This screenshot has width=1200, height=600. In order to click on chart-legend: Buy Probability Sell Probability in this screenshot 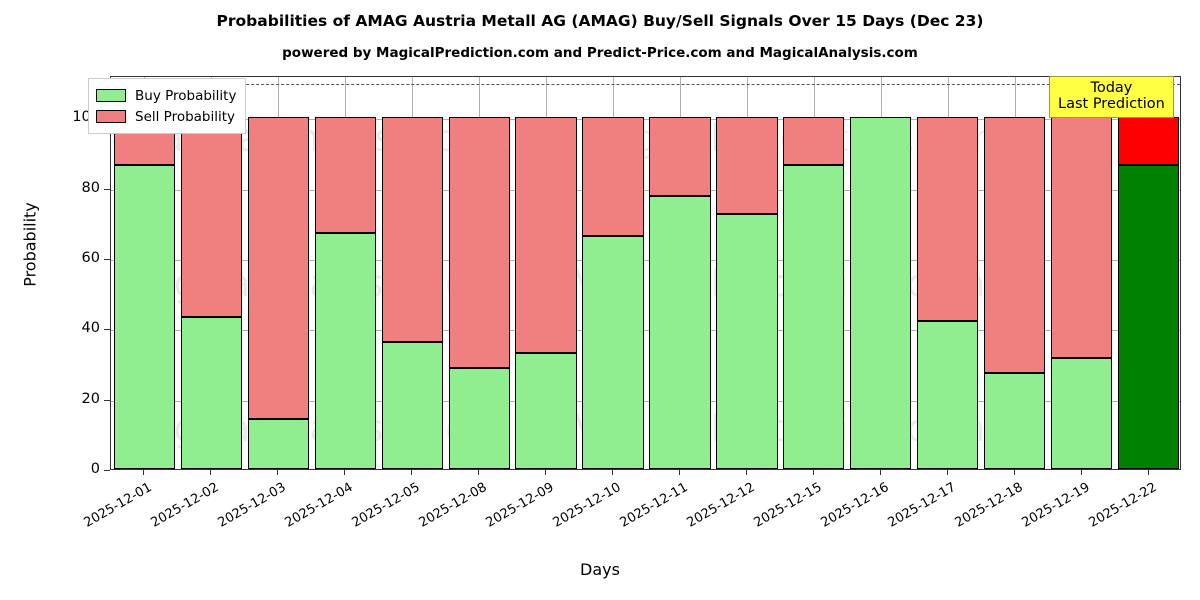, I will do `click(167, 106)`.